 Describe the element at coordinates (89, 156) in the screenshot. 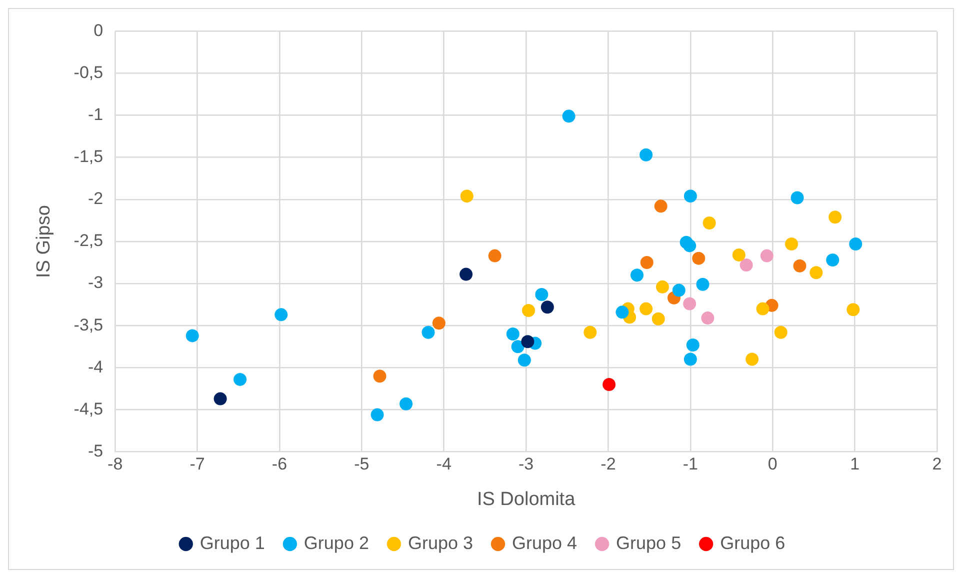

I see `y-tick-label: -1,5` at that location.